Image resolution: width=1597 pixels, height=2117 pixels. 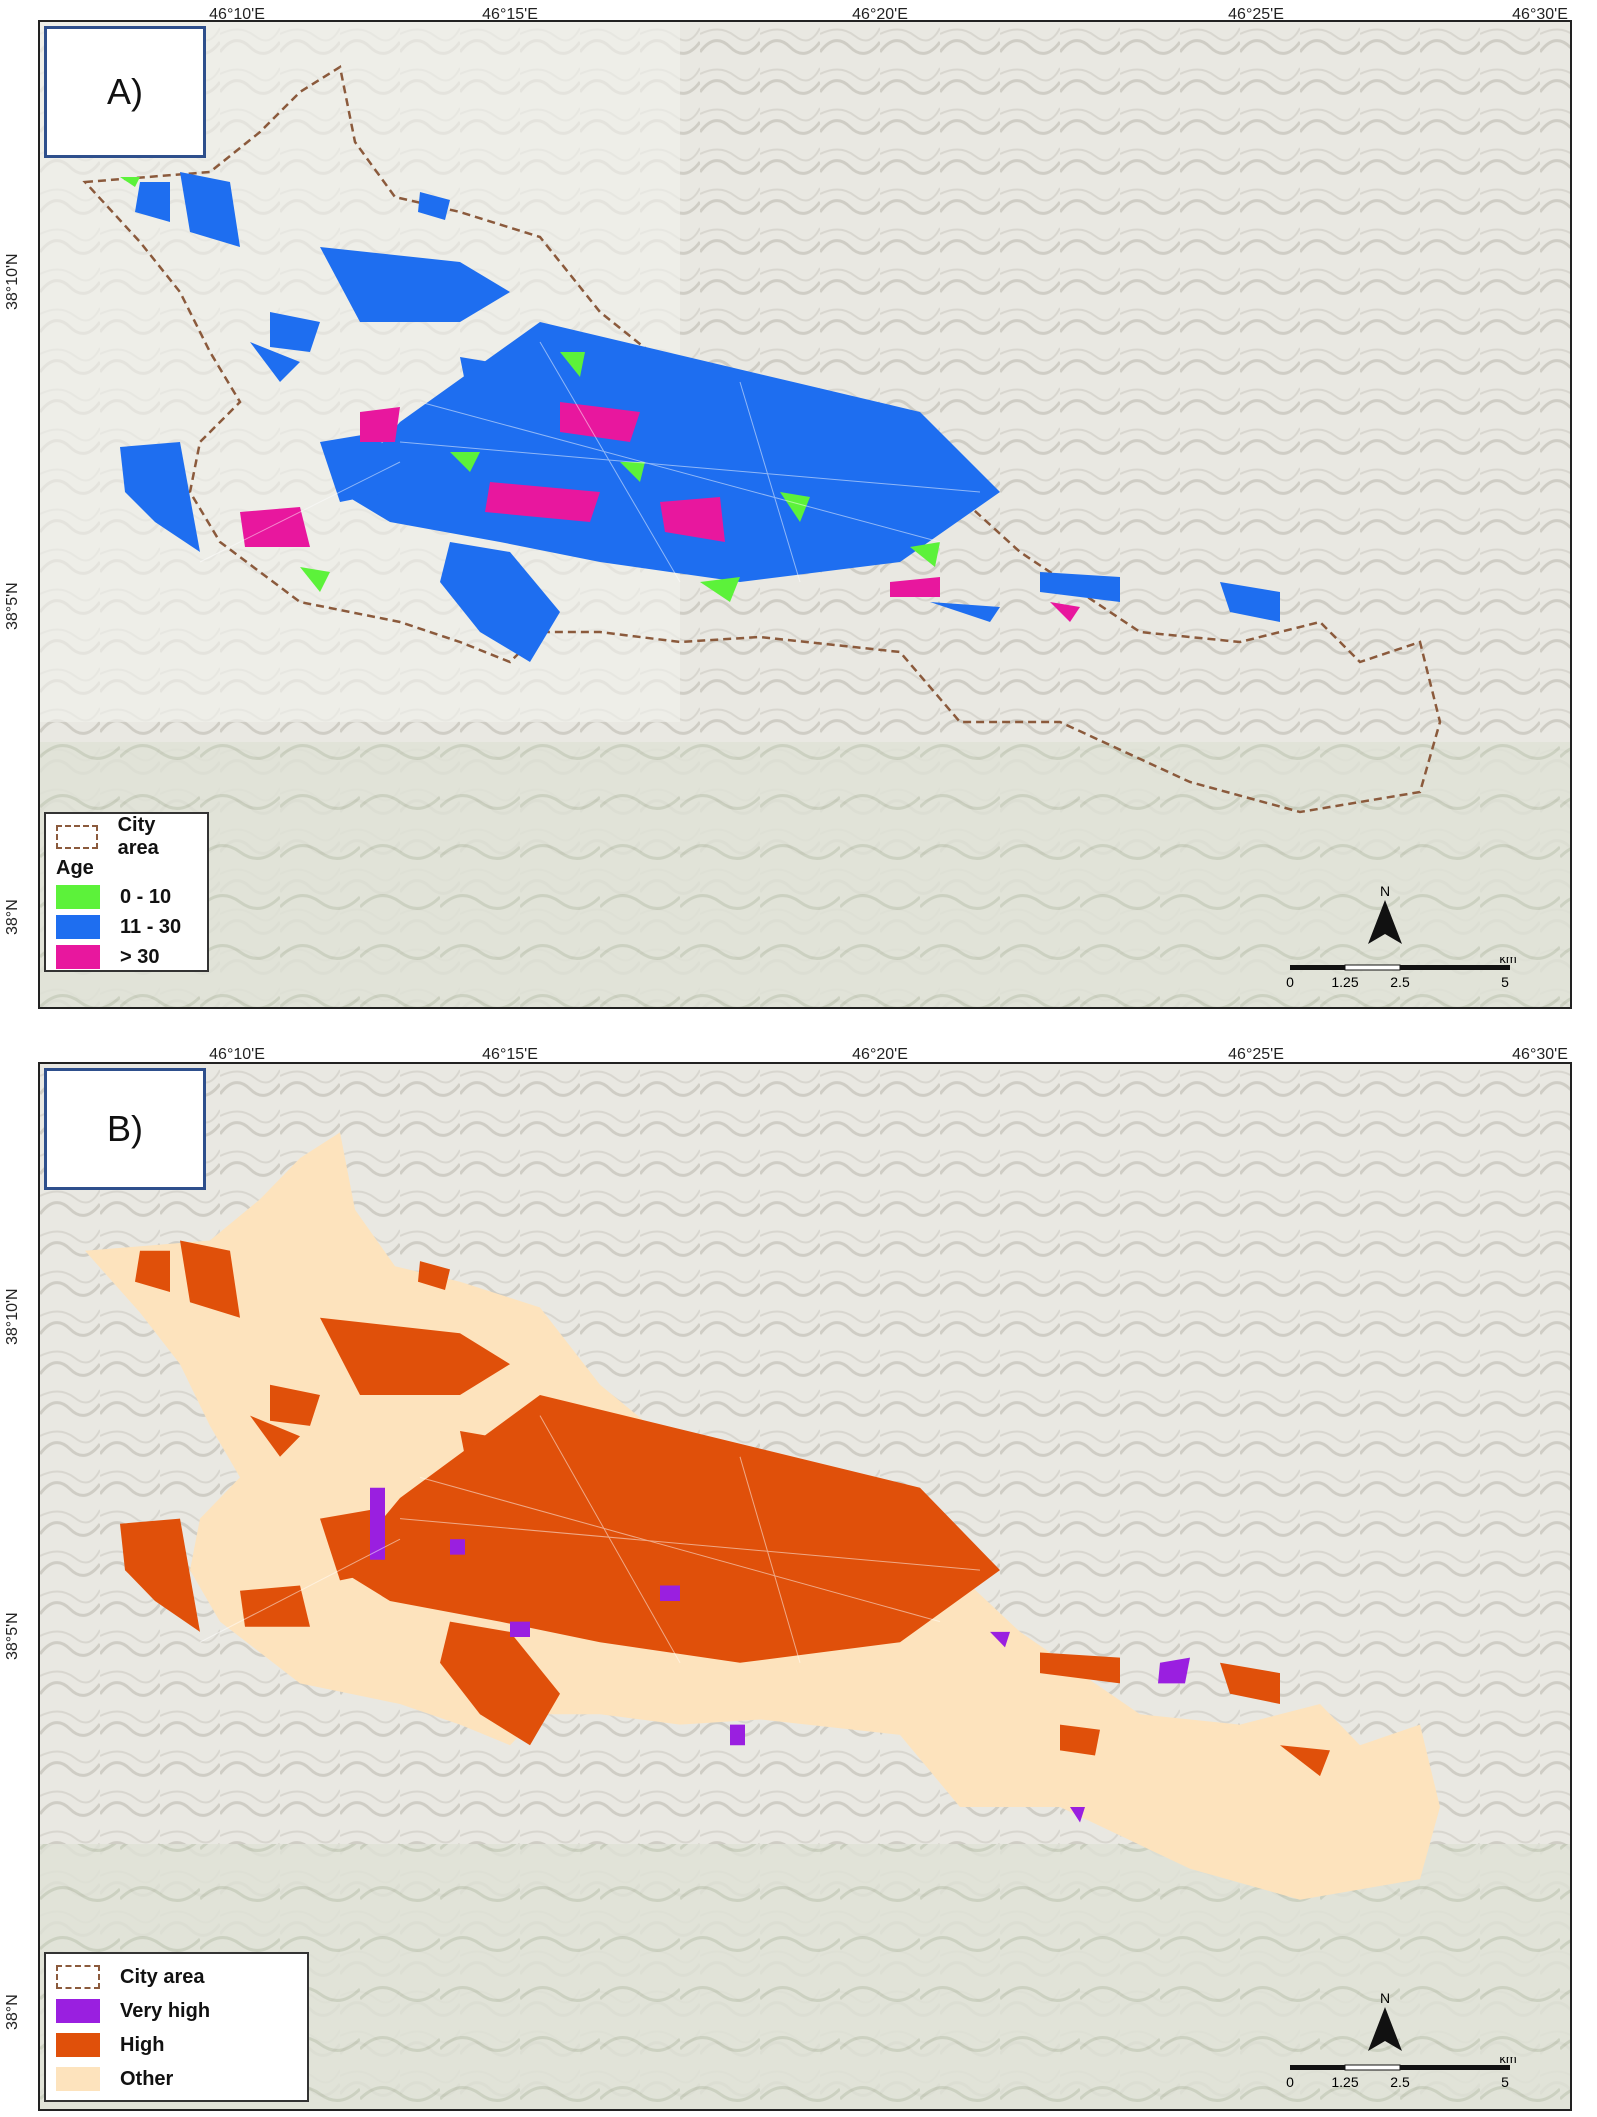 What do you see at coordinates (151, 926) in the screenshot?
I see `legend-label: 11 - 30` at bounding box center [151, 926].